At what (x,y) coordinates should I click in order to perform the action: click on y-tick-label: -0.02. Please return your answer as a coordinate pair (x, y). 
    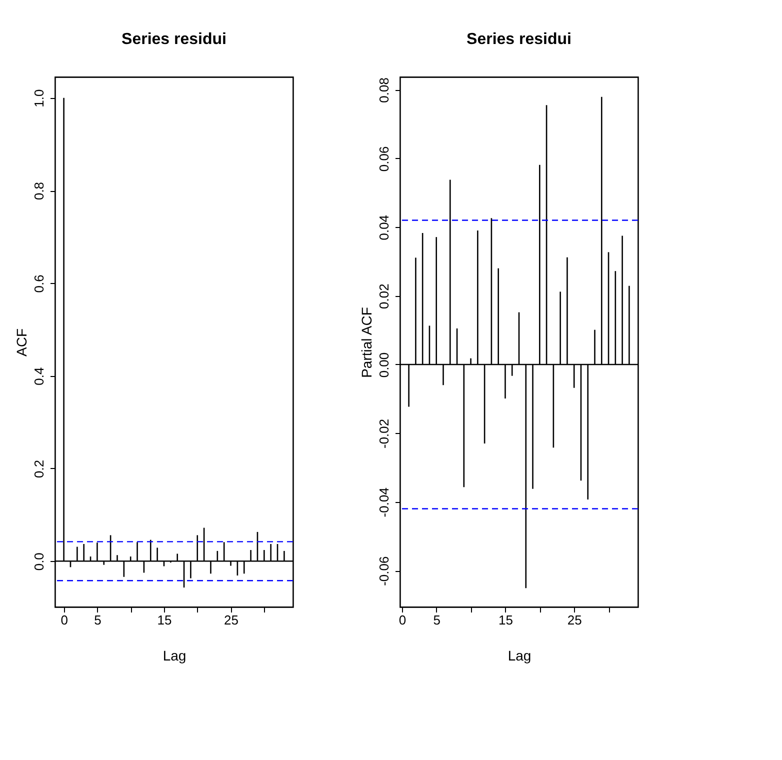
    Looking at the image, I should click on (384, 433).